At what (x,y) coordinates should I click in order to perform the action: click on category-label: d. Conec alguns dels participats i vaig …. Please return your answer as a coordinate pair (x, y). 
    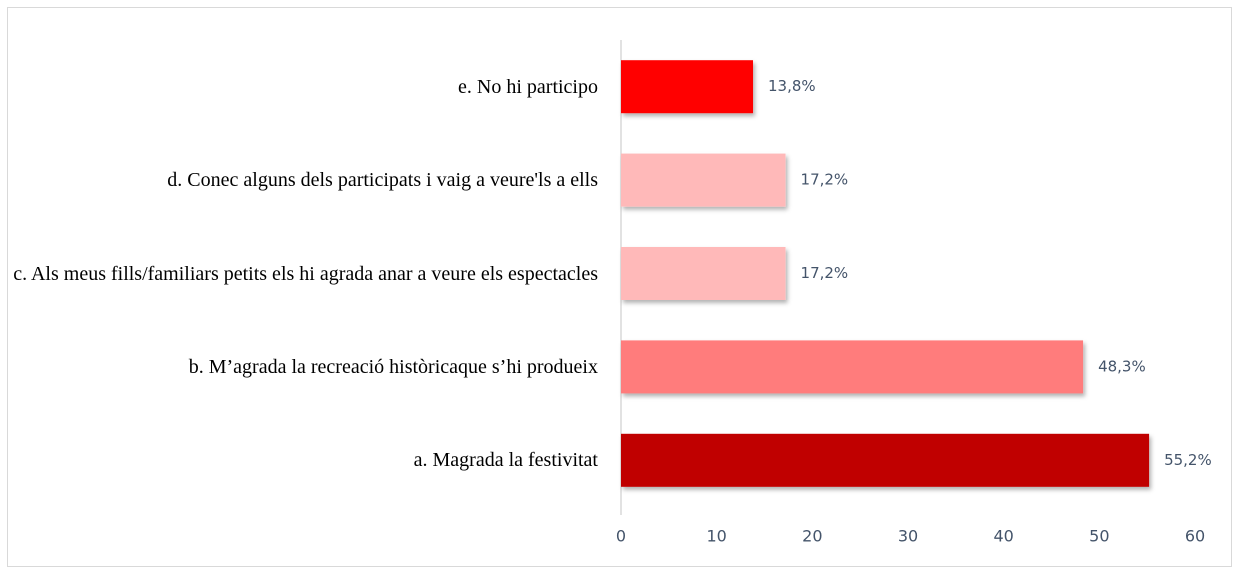
    Looking at the image, I should click on (382, 180).